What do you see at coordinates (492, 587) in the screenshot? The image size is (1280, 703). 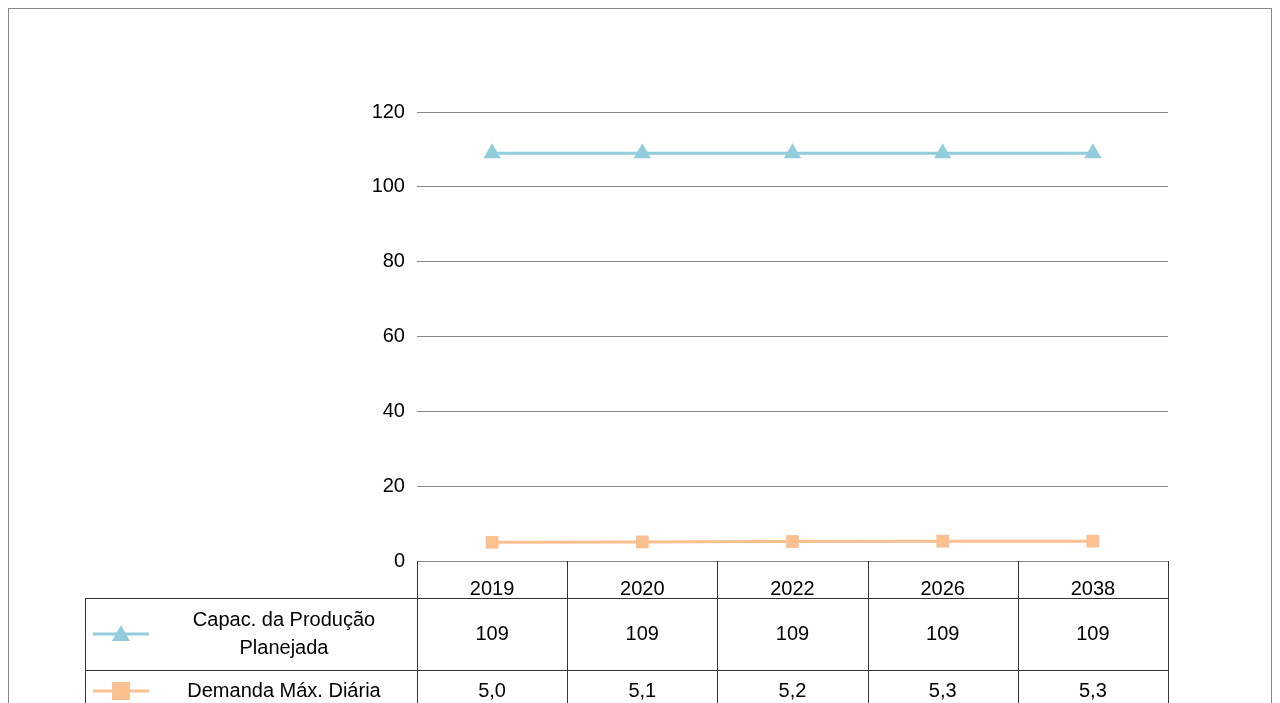 I see `x-tick-label: 2019` at bounding box center [492, 587].